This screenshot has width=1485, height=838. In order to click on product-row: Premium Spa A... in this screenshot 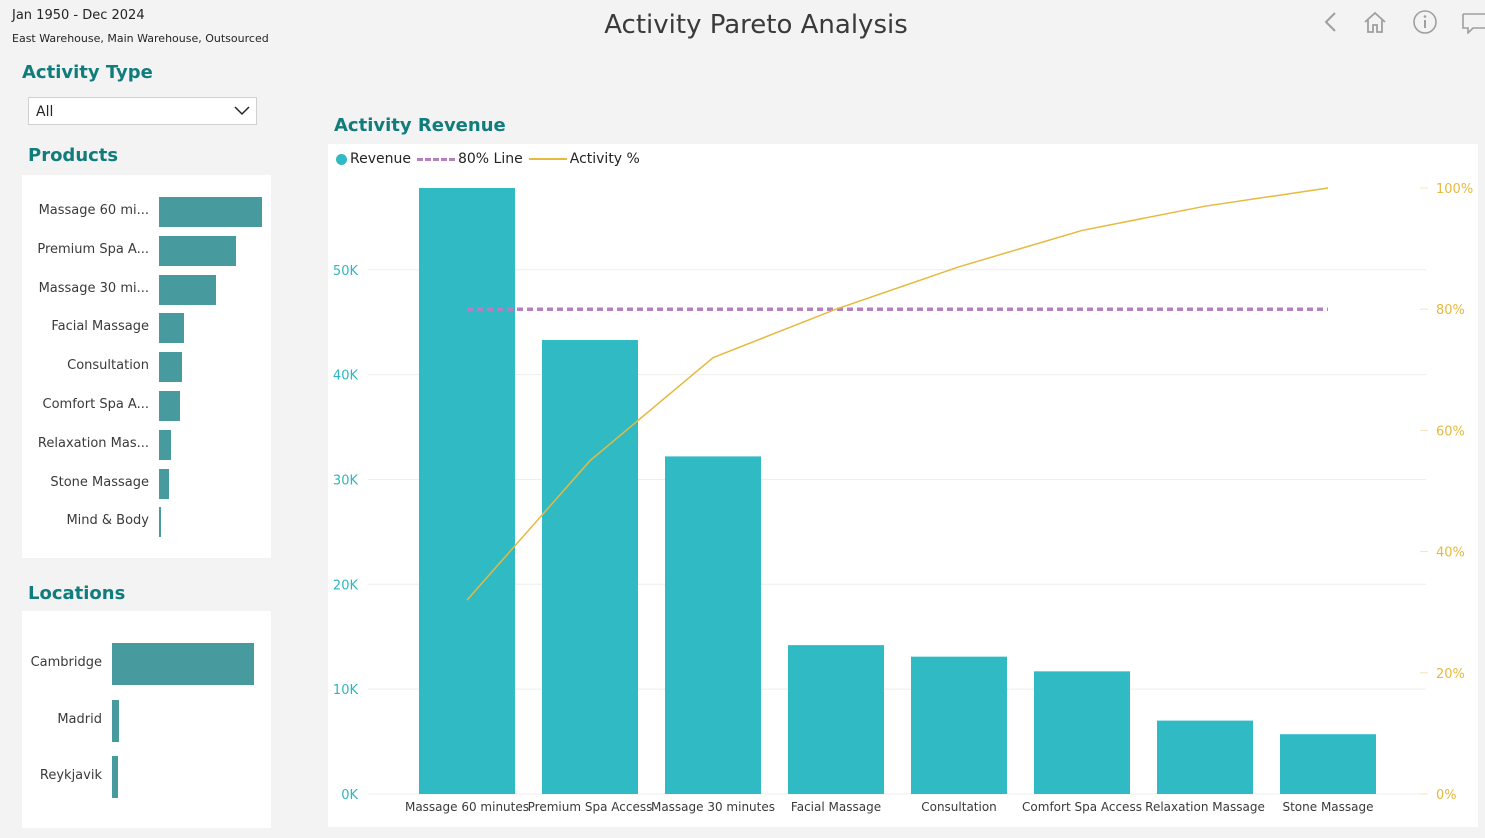, I will do `click(146, 251)`.